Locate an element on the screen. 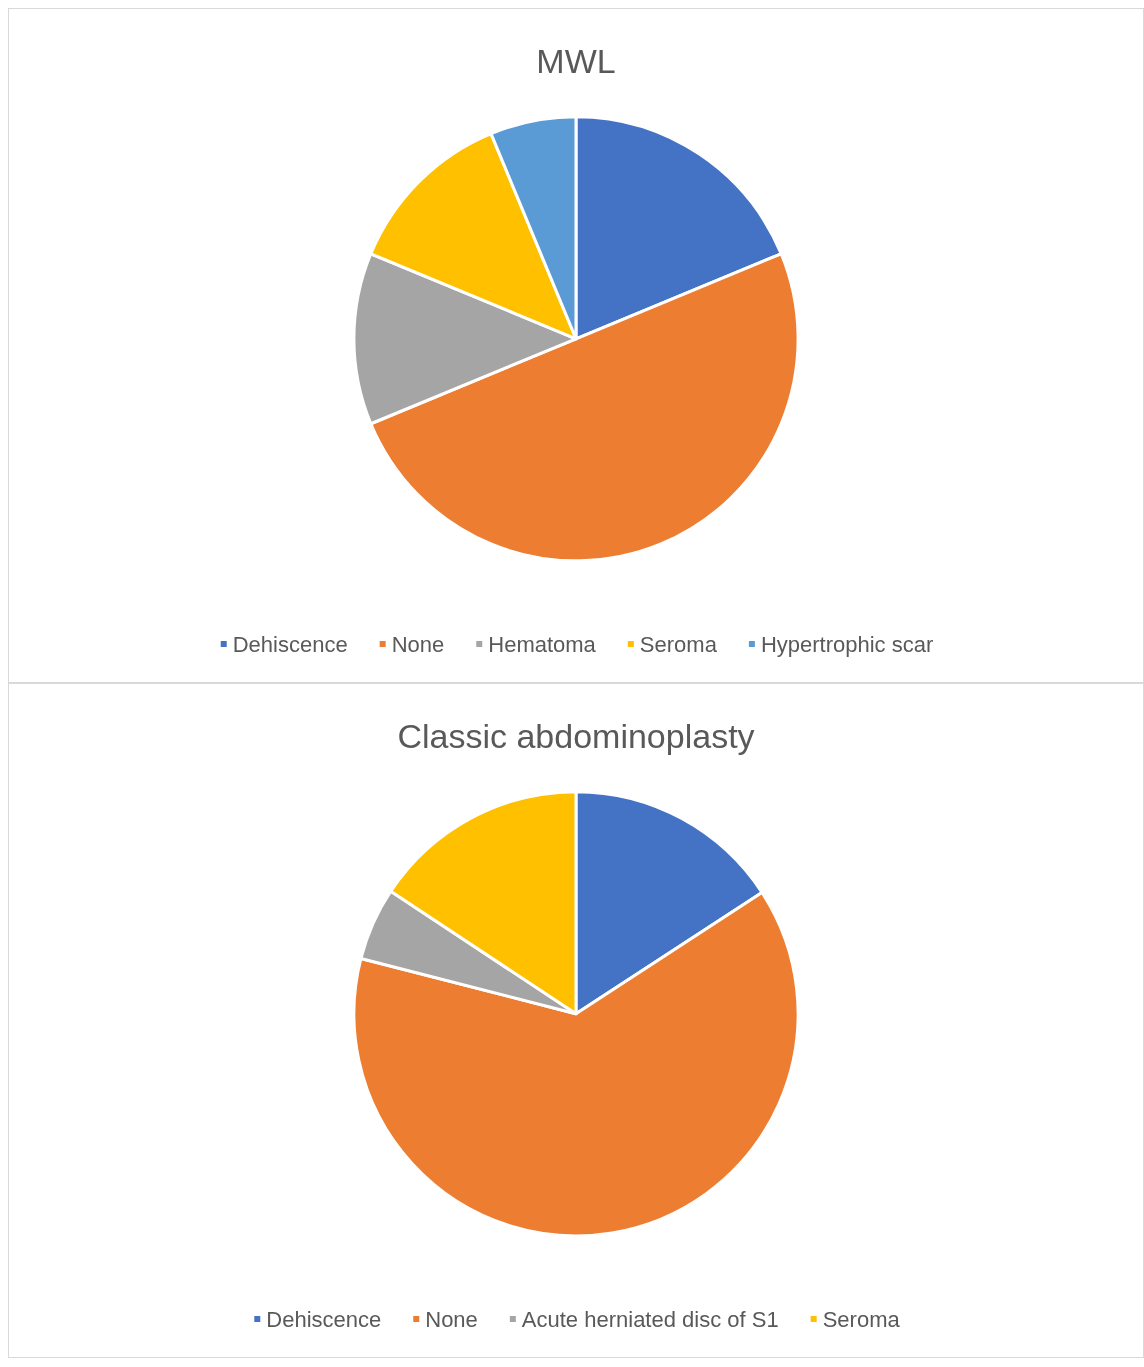 Image resolution: width=1144 pixels, height=1367 pixels. chart-title: MWL is located at coordinates (576, 61).